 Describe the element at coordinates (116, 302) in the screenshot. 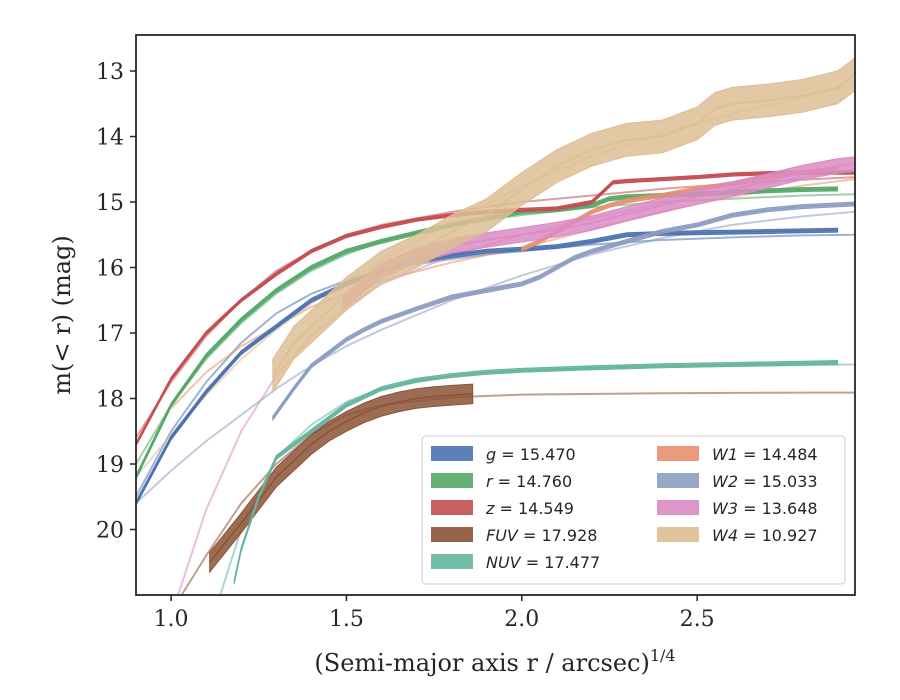

I see `y-axis-ticks: 13 14 15 16 17 18 19 20` at that location.